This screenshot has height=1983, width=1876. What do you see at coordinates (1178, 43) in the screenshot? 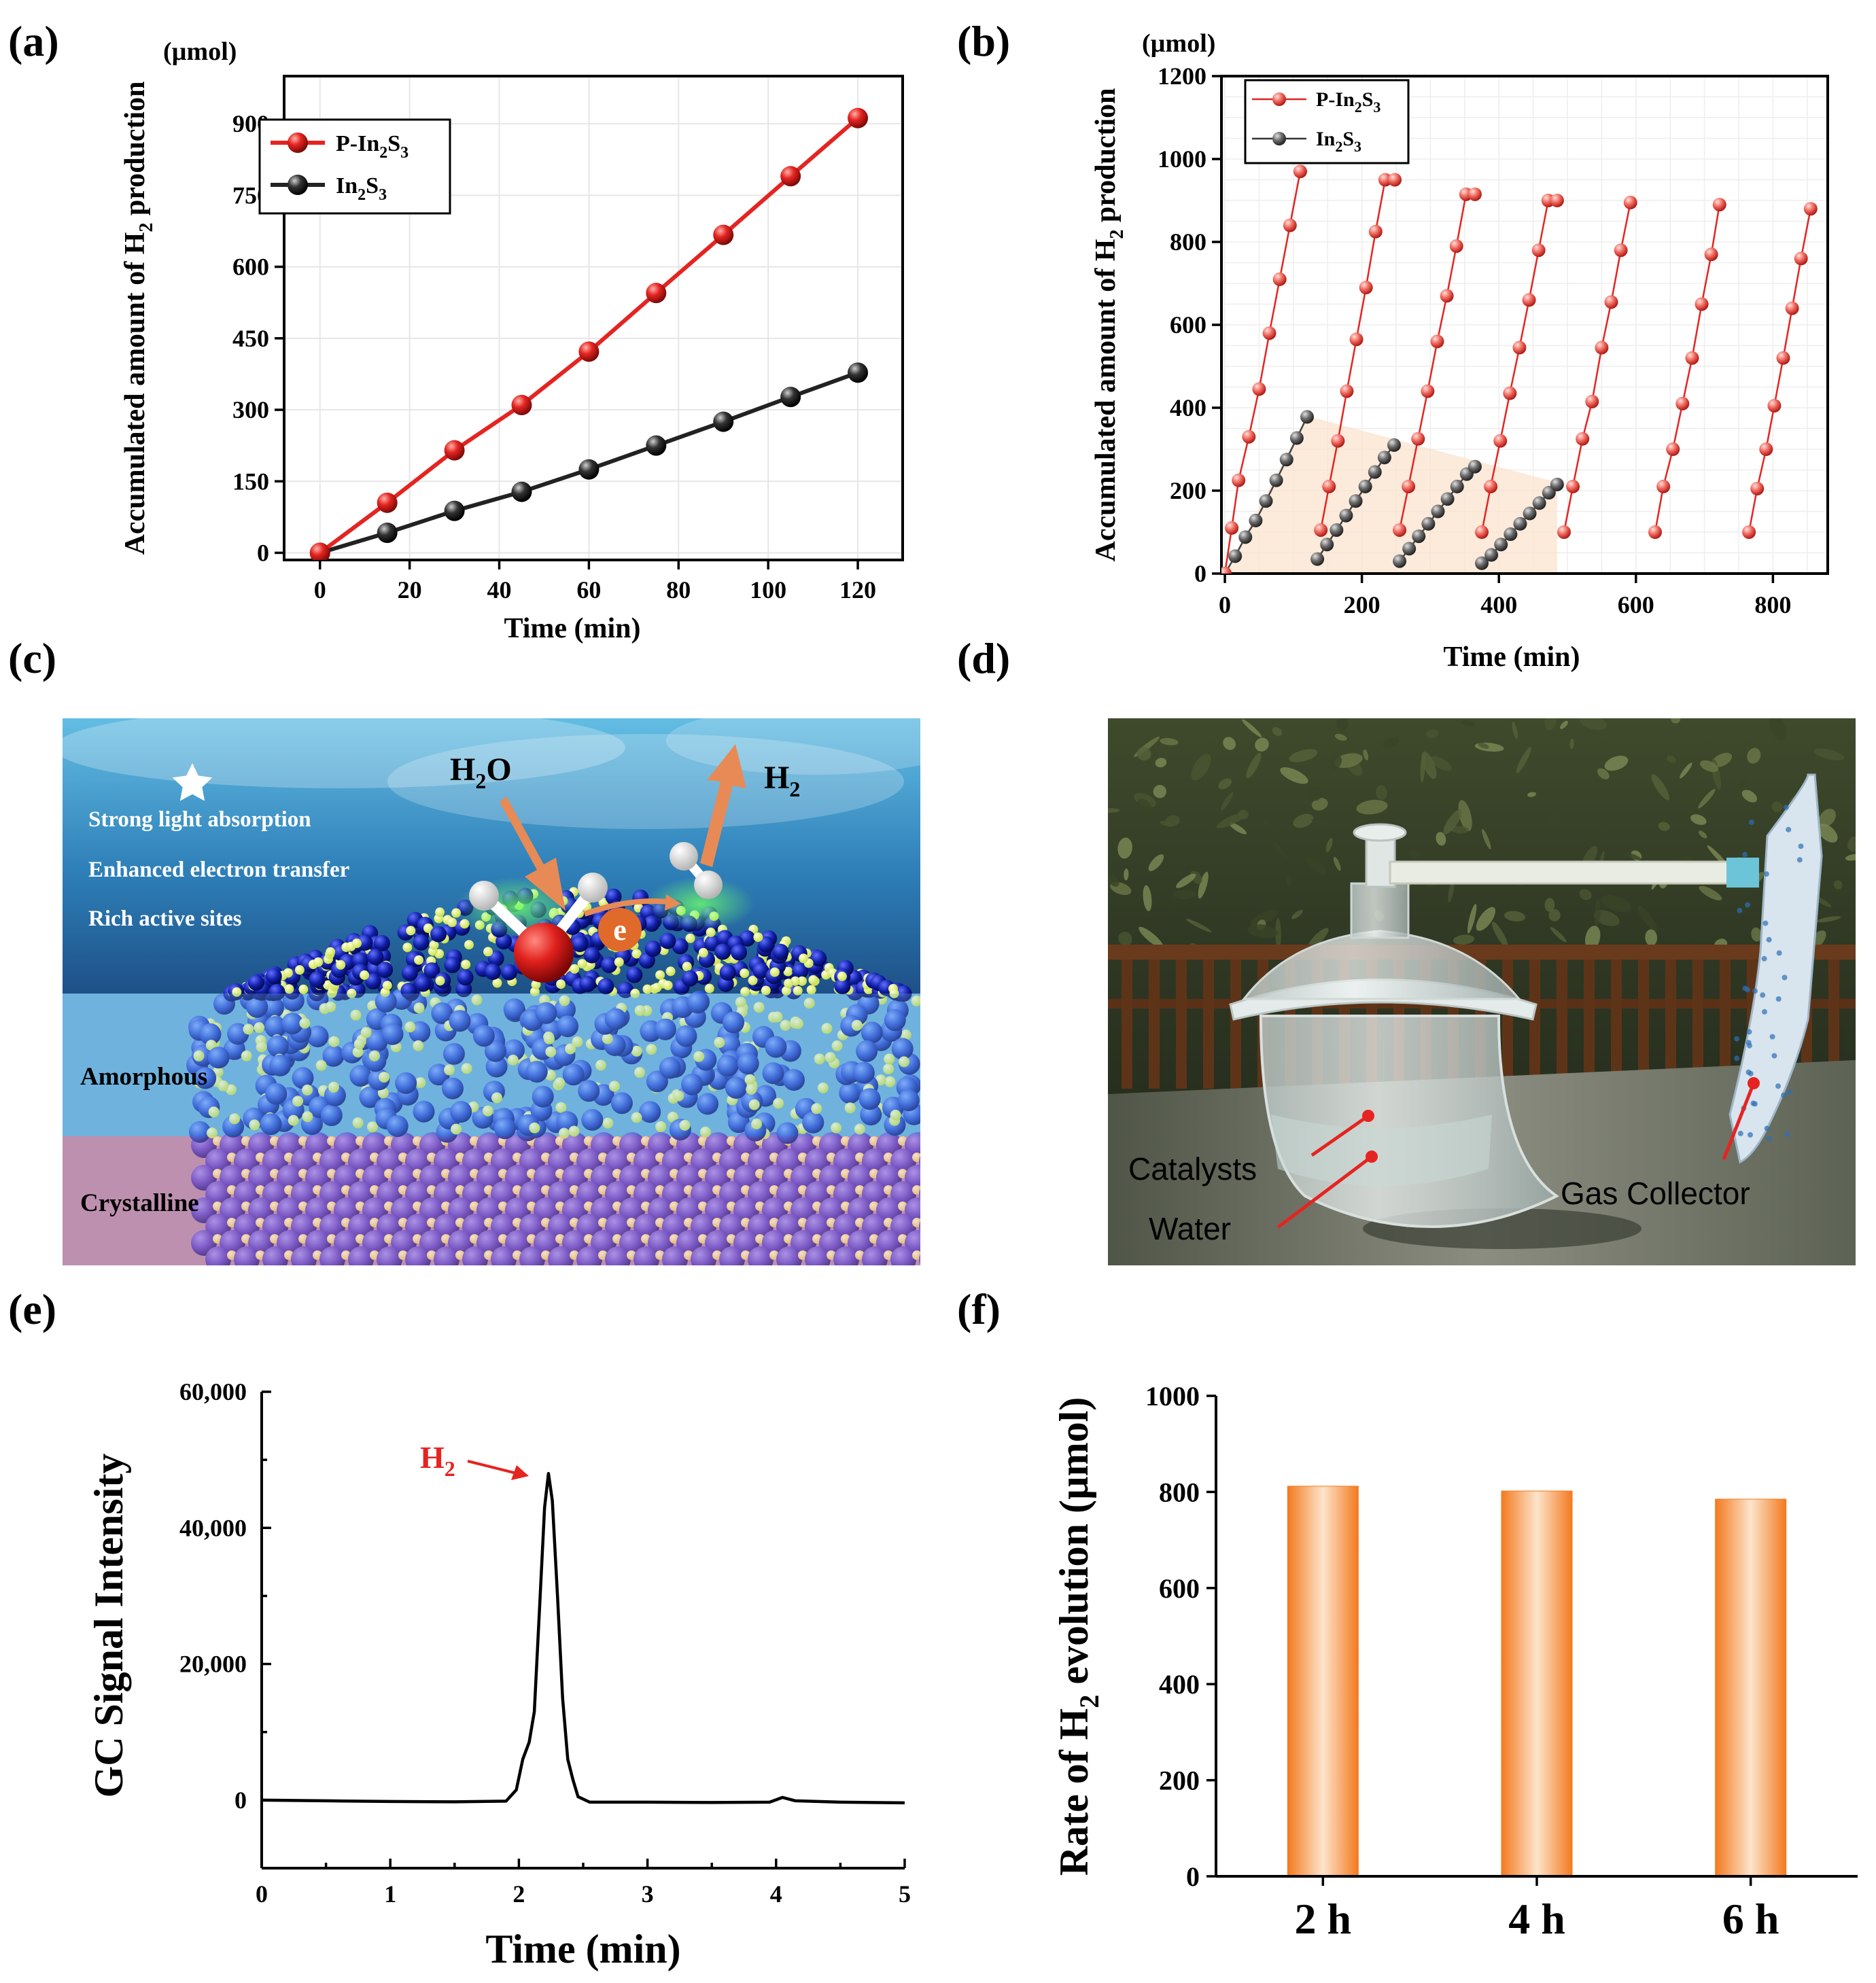
I see `chart-b-unit: (µmol)` at bounding box center [1178, 43].